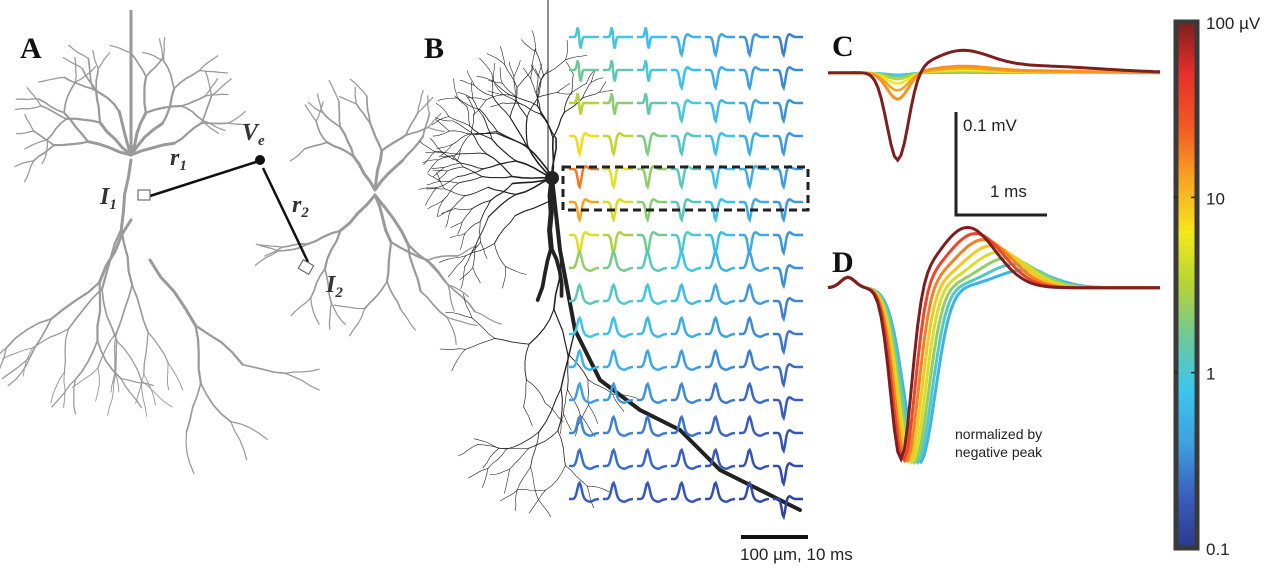  I want to click on distance-arrow-r2, so click(285, 215).